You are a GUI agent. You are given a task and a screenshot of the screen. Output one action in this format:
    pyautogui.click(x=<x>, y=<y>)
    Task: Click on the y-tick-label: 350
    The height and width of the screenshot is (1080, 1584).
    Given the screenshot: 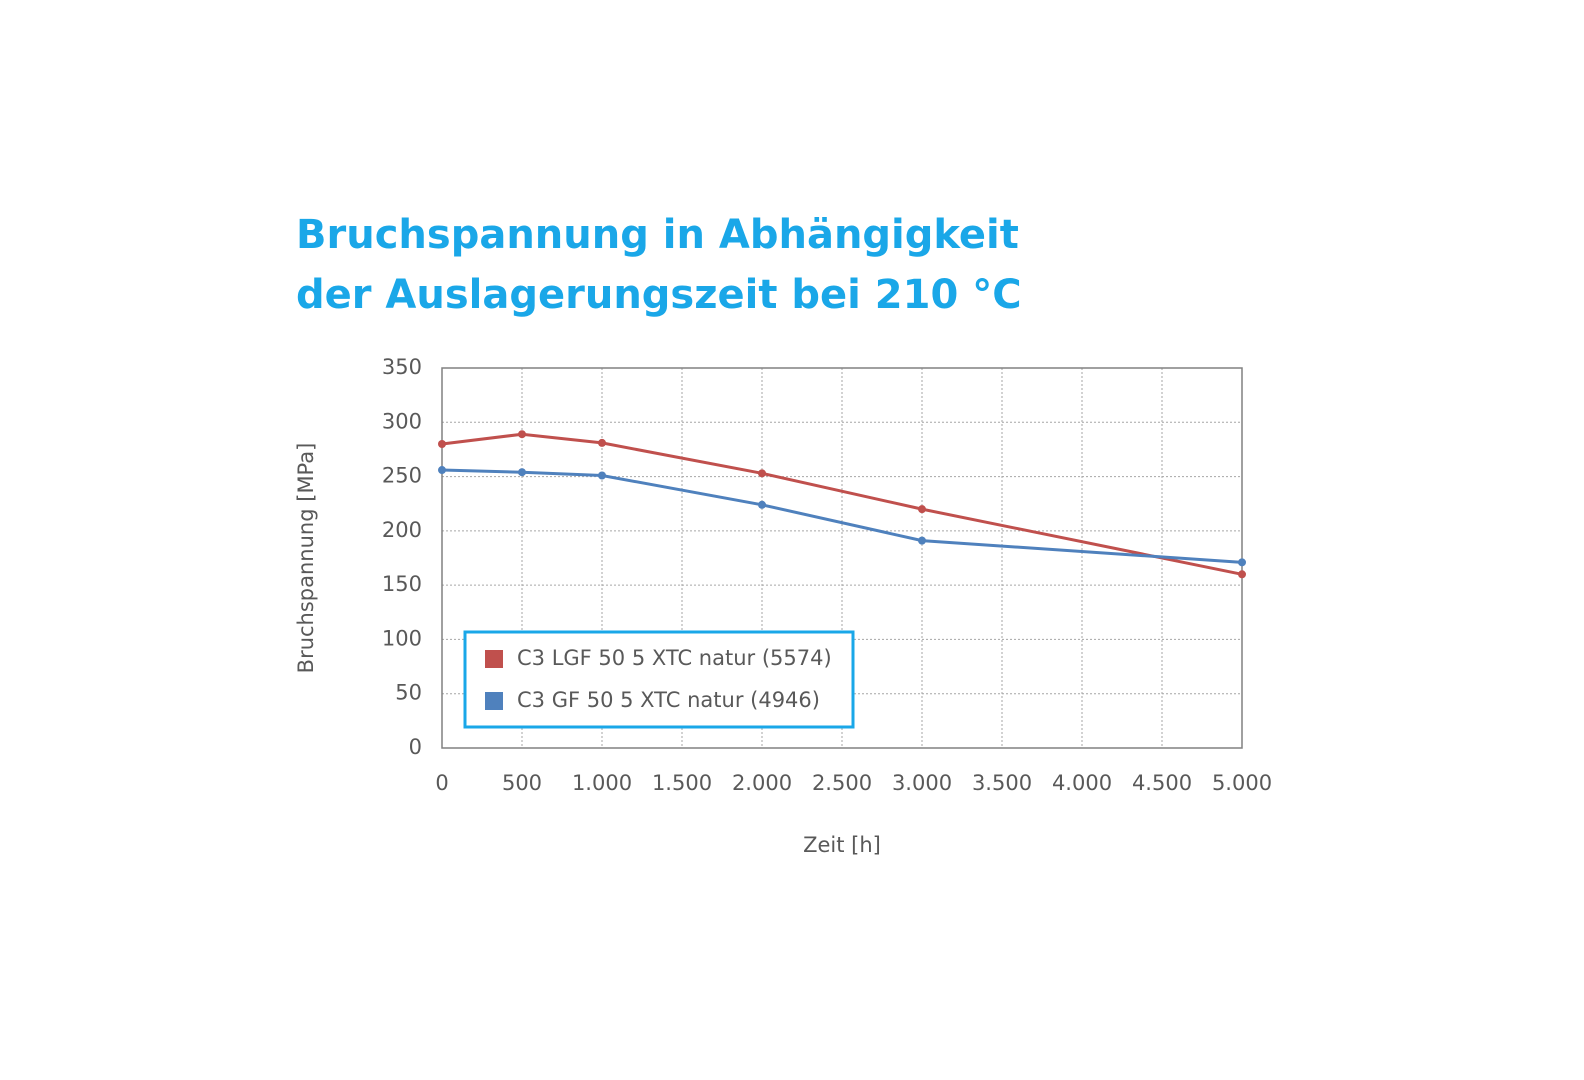 What is the action you would take?
    pyautogui.click(x=402, y=367)
    